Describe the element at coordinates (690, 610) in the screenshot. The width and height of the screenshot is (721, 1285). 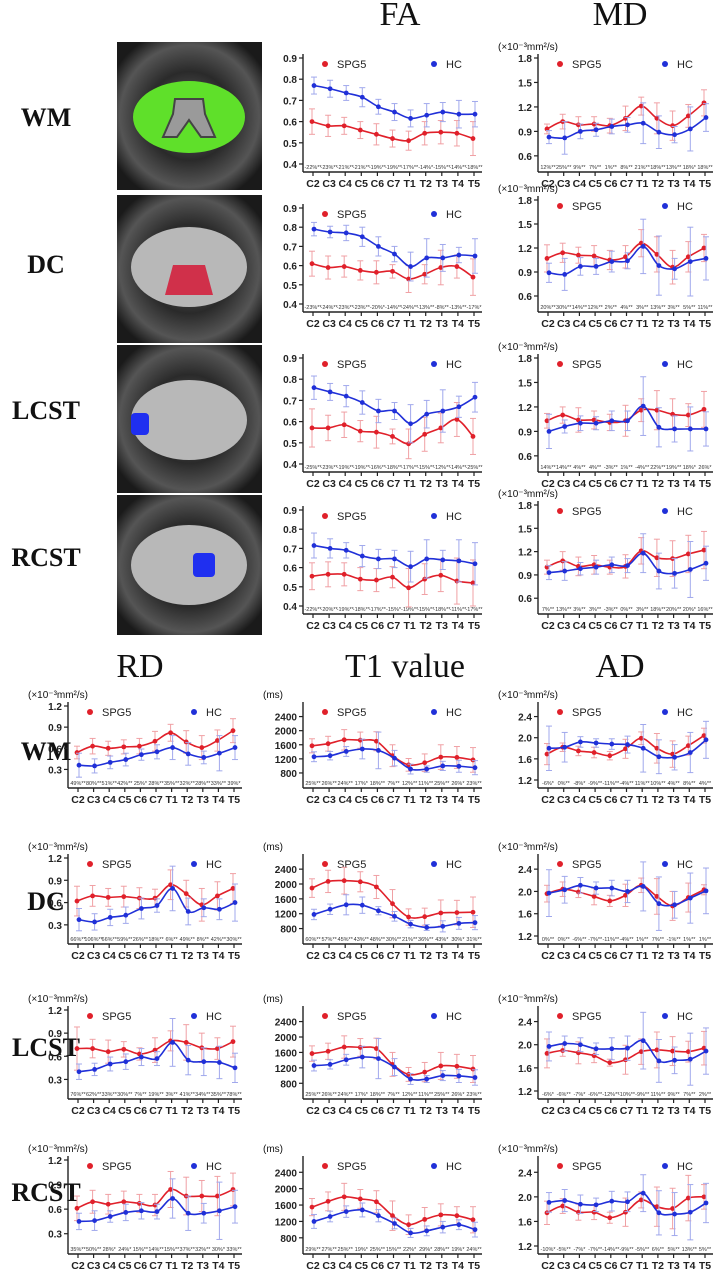
I see `significance-annotation: 20%*` at that location.